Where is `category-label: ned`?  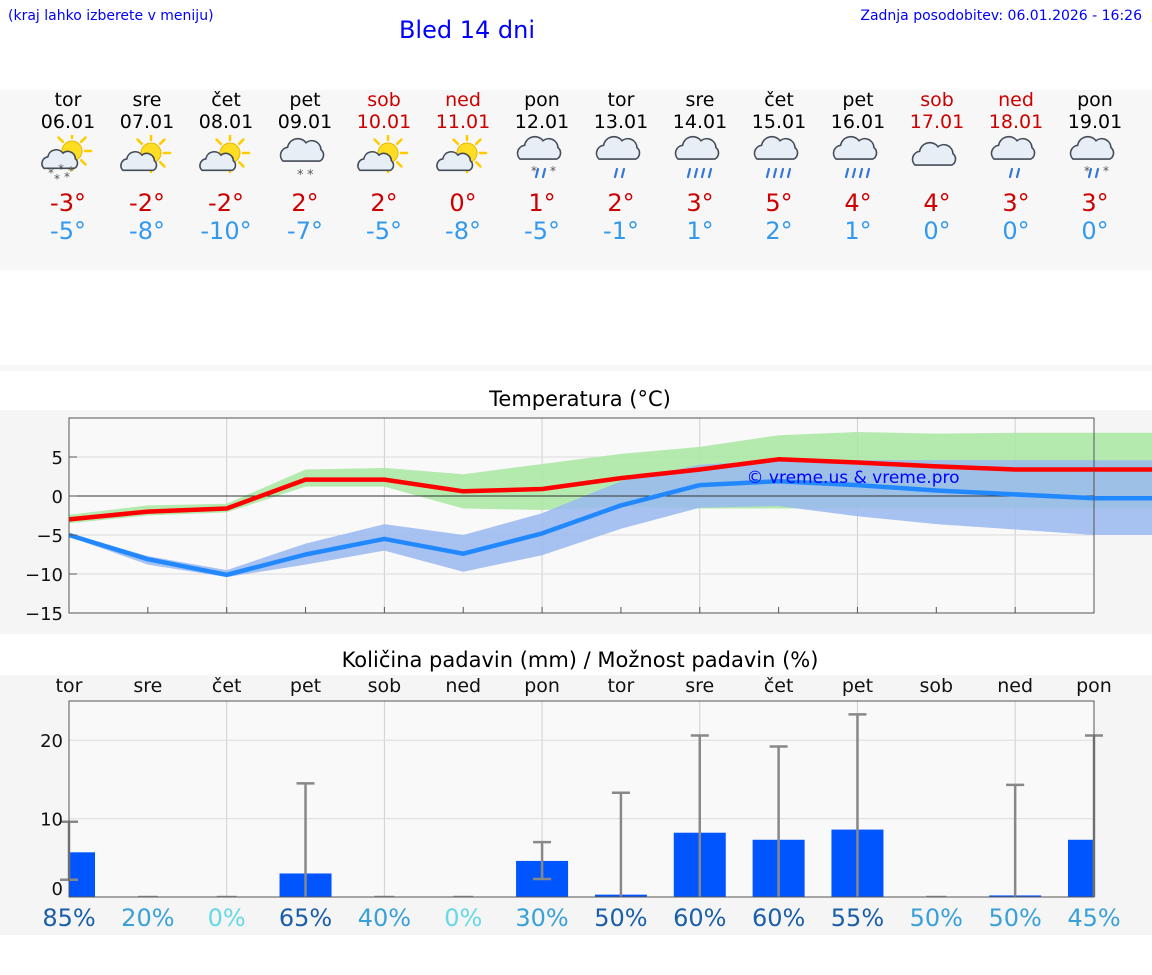
category-label: ned is located at coordinates (463, 686).